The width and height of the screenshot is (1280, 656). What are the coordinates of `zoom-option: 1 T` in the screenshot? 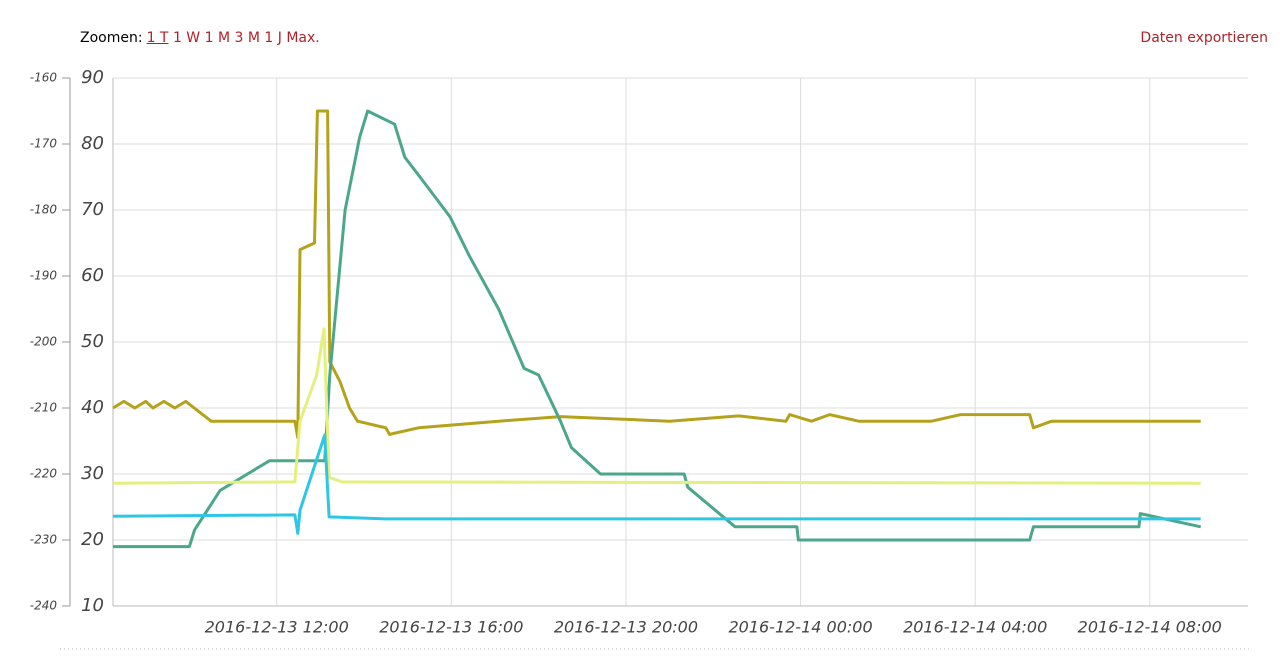 It's located at (157, 38).